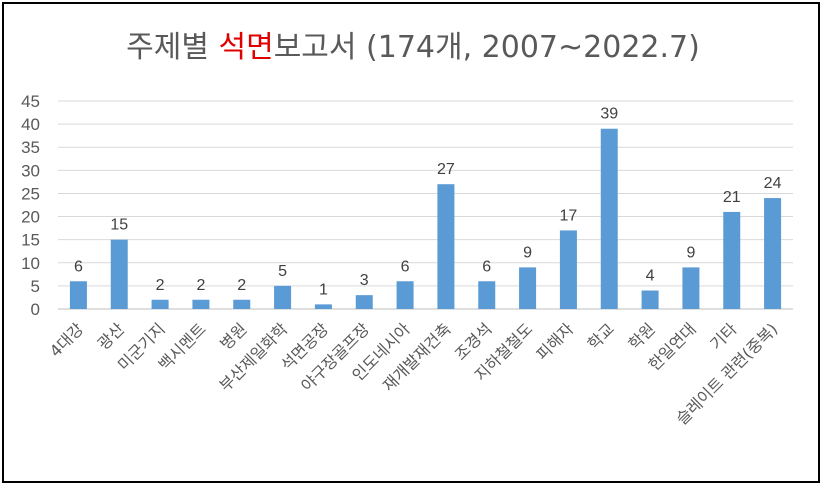 The width and height of the screenshot is (826, 489). What do you see at coordinates (67, 340) in the screenshot?
I see `category-label: 4대강` at bounding box center [67, 340].